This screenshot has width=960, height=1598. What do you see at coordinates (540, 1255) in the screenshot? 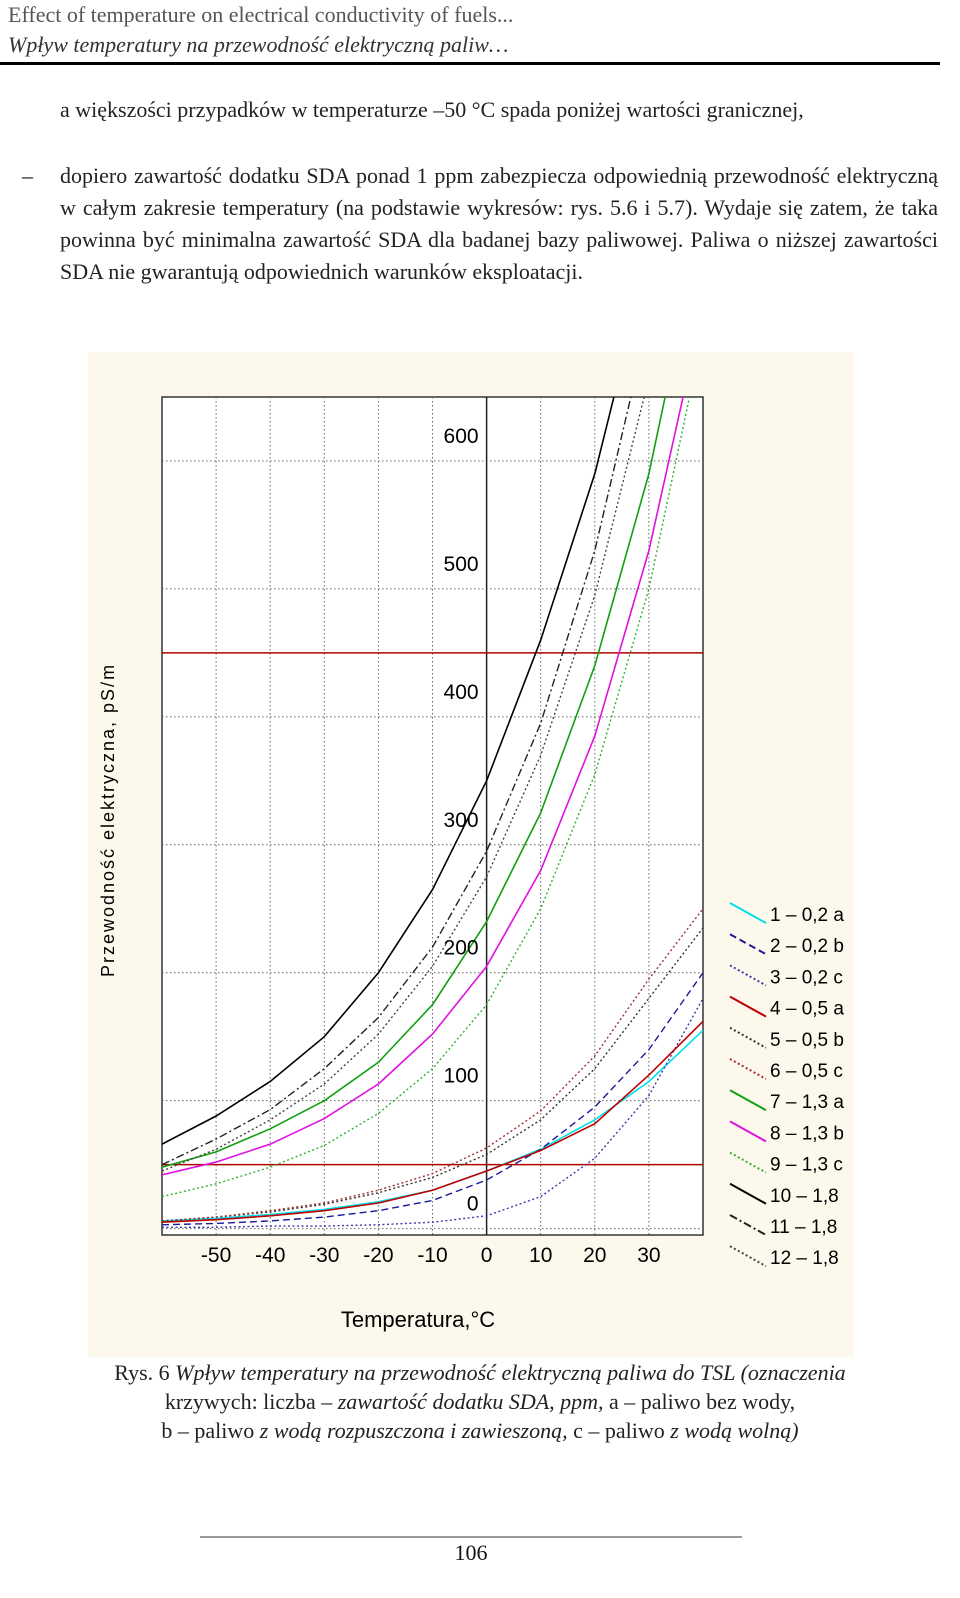
I see `x-tick-label: 10` at bounding box center [540, 1255].